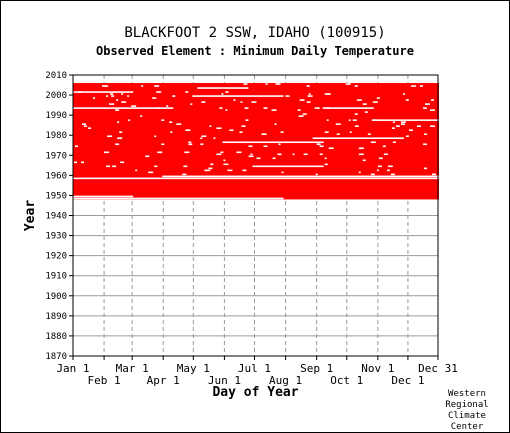  What do you see at coordinates (407, 380) in the screenshot?
I see `x-tick-label: Dec 1` at bounding box center [407, 380].